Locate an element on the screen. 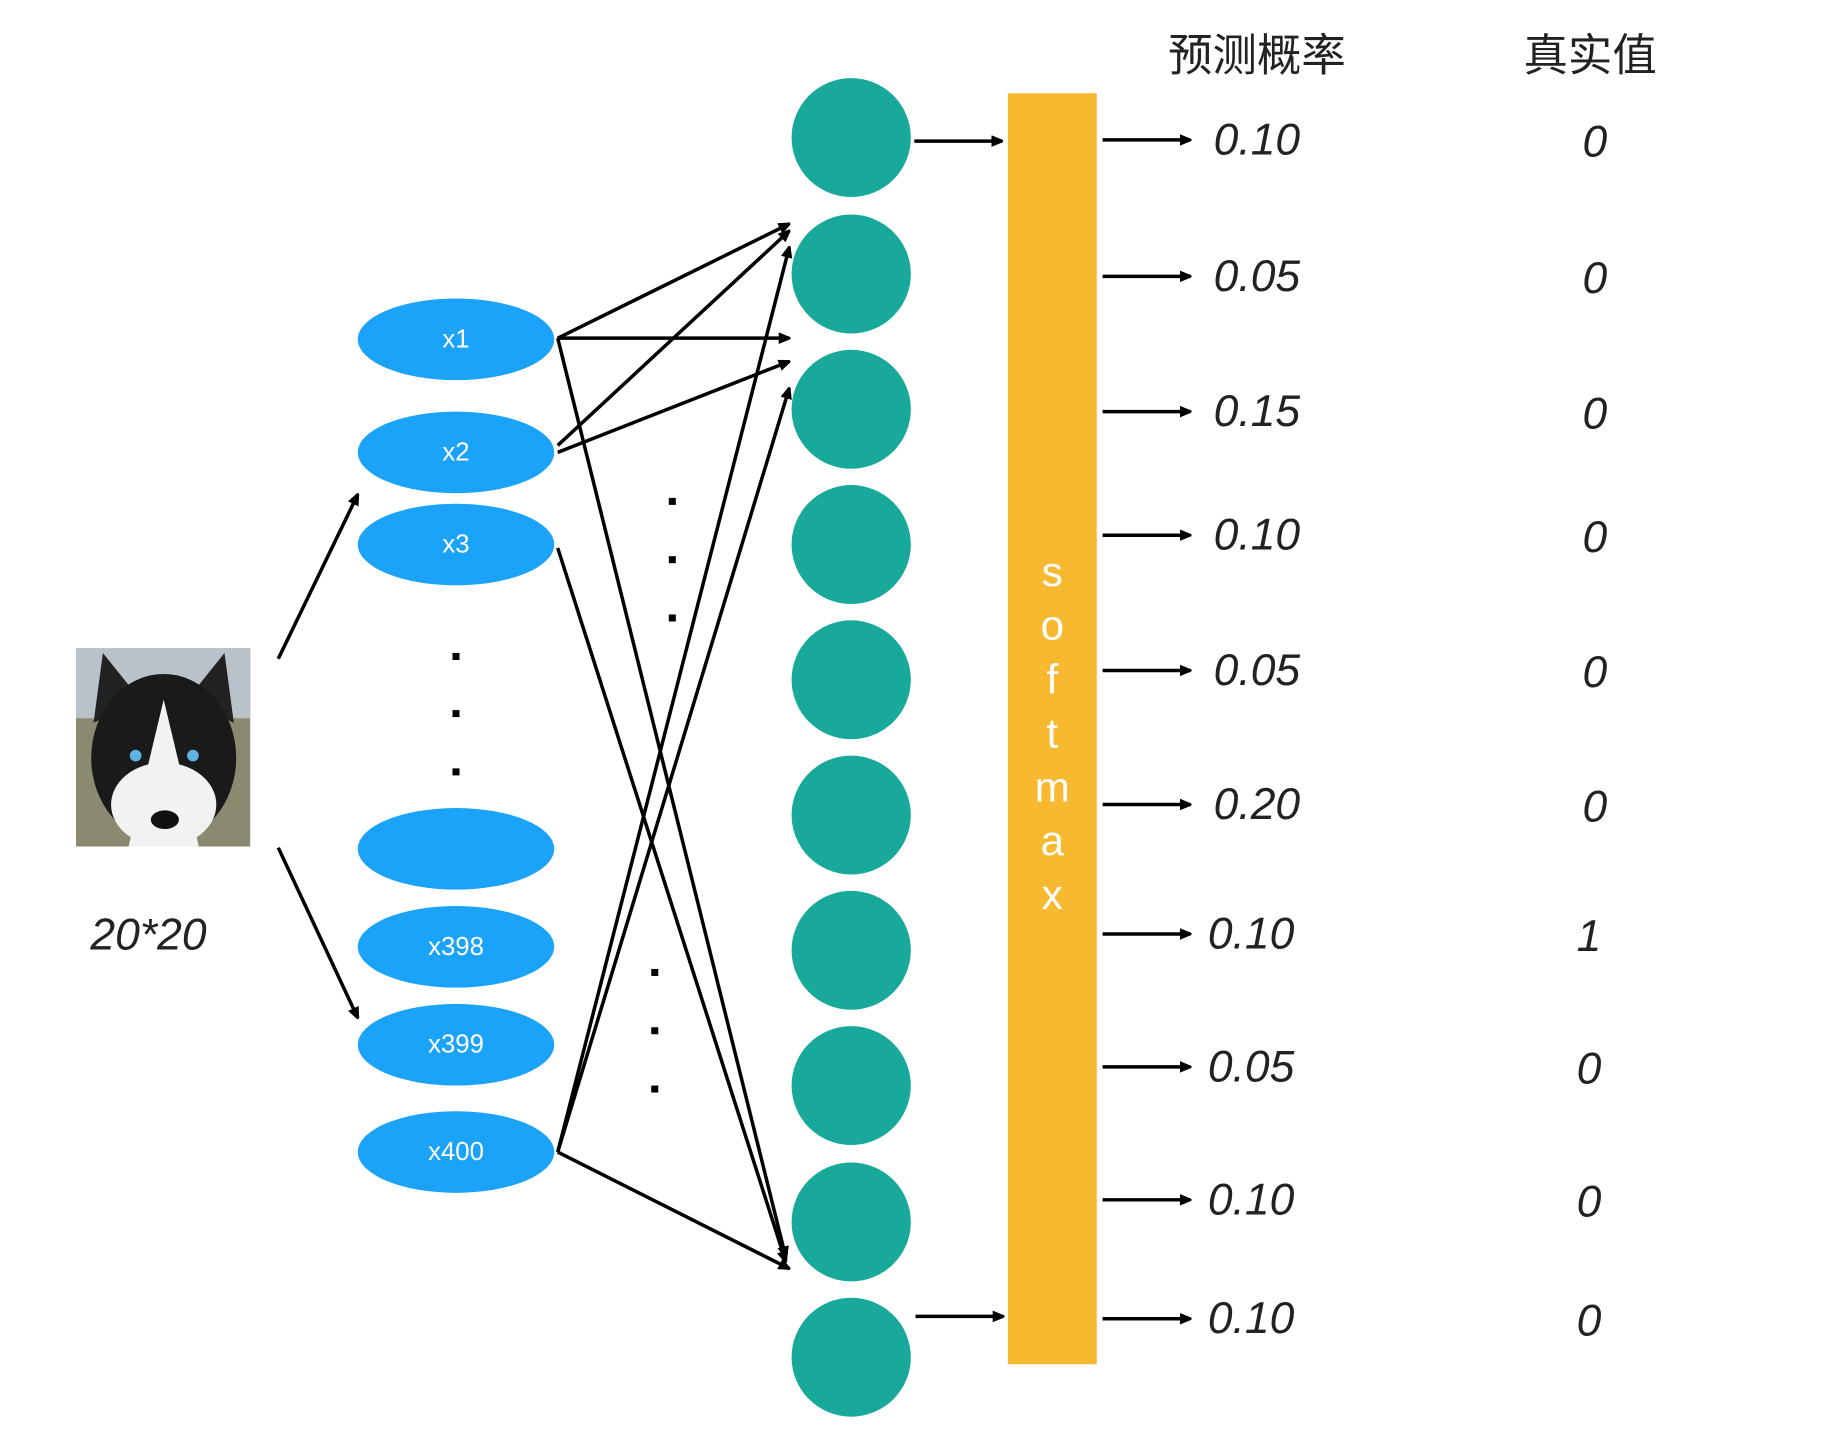  image-size-label: 20*20 is located at coordinates (147, 935).